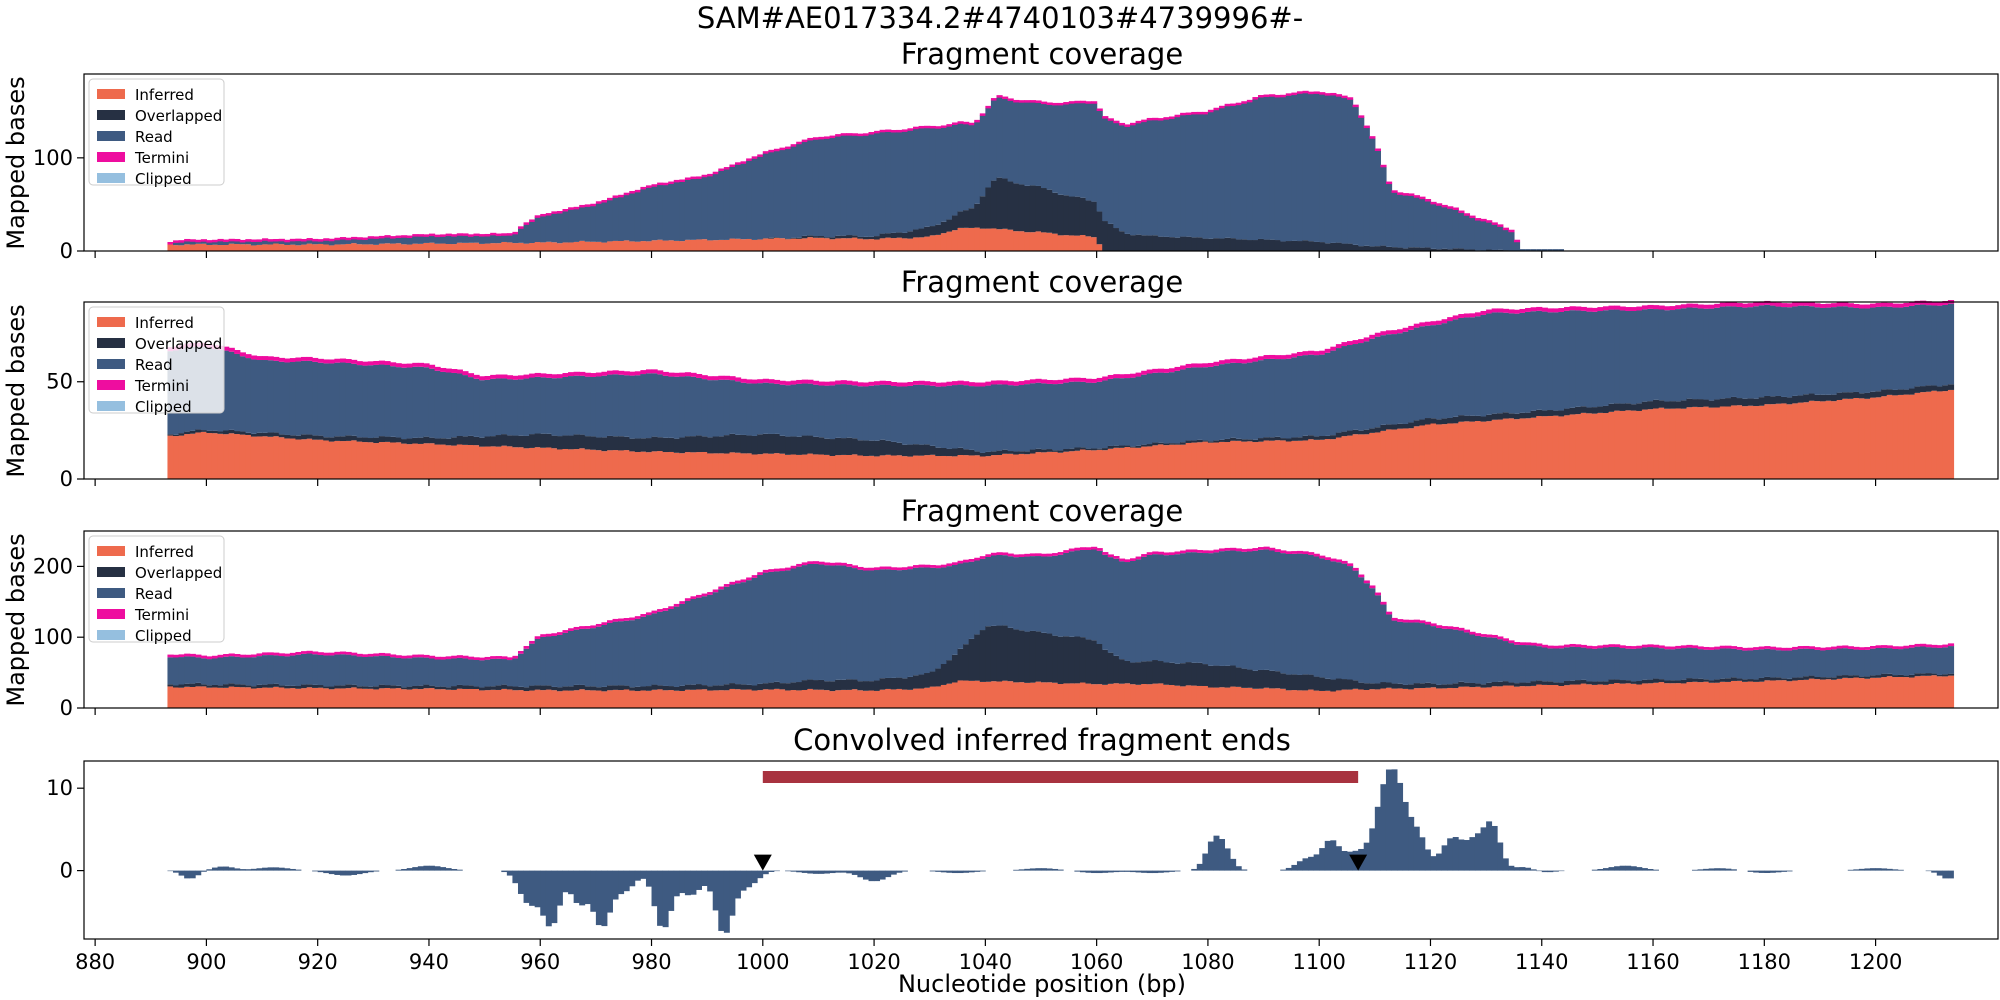 The width and height of the screenshot is (2000, 1000). I want to click on panel-4-ytick-label: 0, so click(66, 871).